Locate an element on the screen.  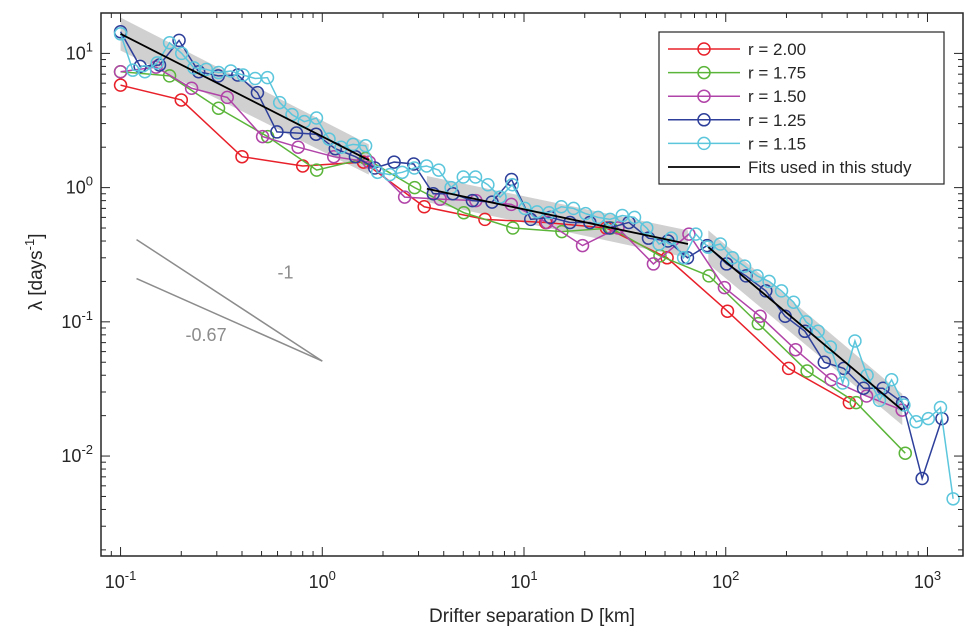
x-tick-label: 10¹ is located at coordinates (523, 580).